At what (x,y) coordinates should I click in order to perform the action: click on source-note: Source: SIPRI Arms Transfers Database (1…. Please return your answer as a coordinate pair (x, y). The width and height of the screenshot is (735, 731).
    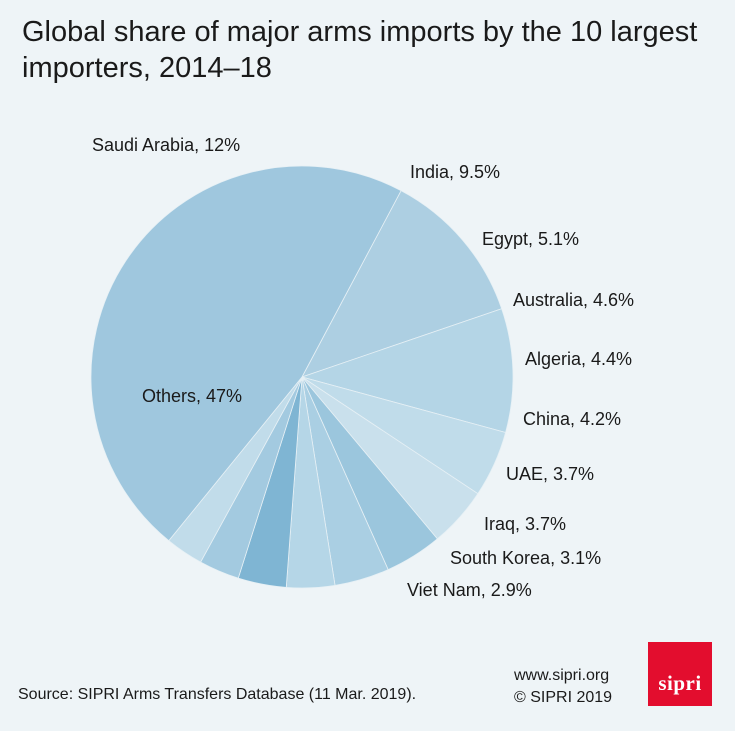
    Looking at the image, I should click on (217, 694).